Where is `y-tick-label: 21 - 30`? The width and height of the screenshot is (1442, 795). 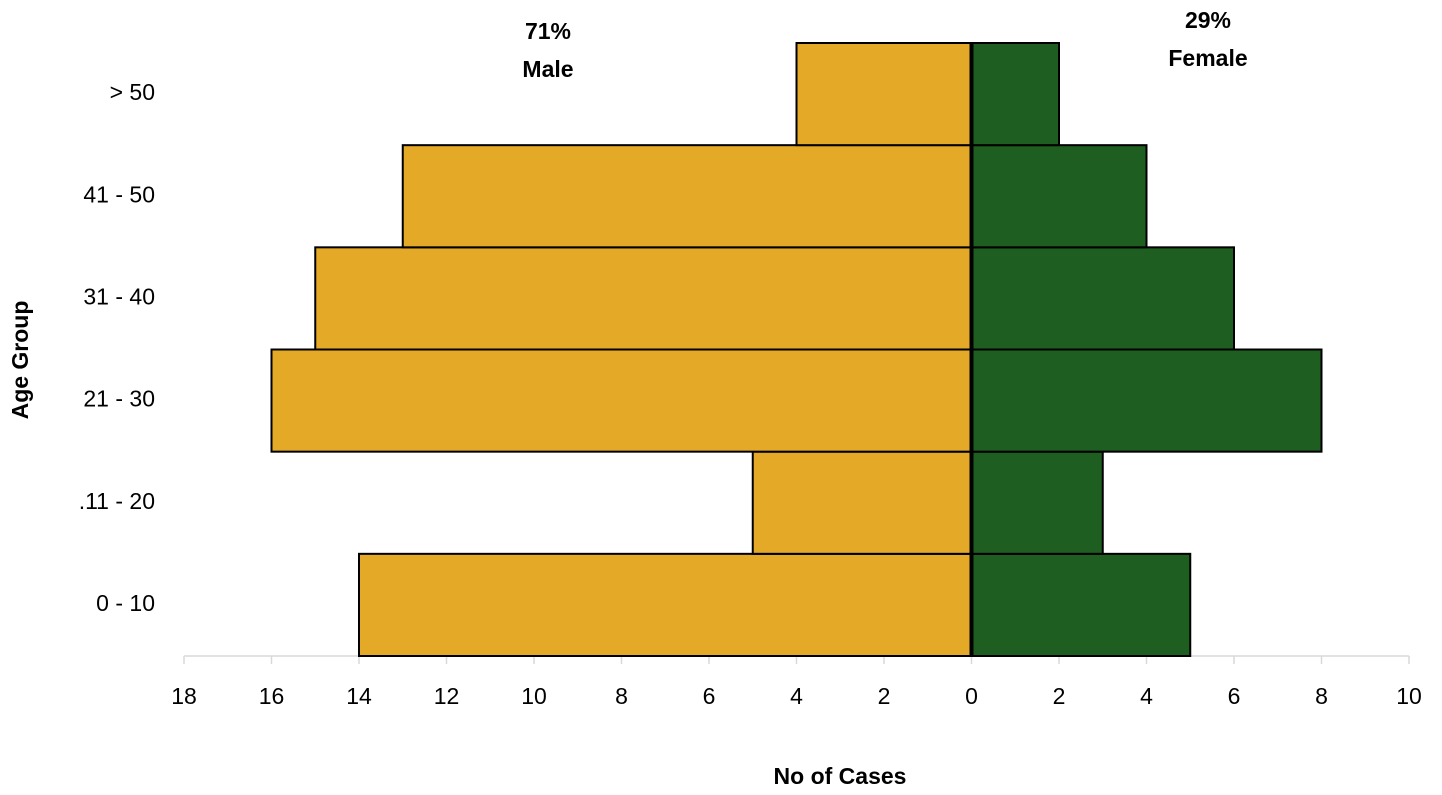 y-tick-label: 21 - 30 is located at coordinates (119, 399).